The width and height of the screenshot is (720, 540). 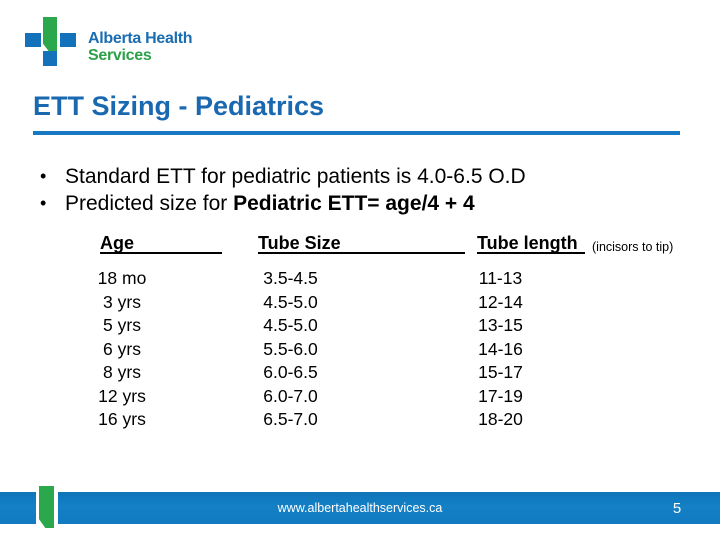 I want to click on tube-size-cell: 3.5-4.5, so click(x=290, y=278).